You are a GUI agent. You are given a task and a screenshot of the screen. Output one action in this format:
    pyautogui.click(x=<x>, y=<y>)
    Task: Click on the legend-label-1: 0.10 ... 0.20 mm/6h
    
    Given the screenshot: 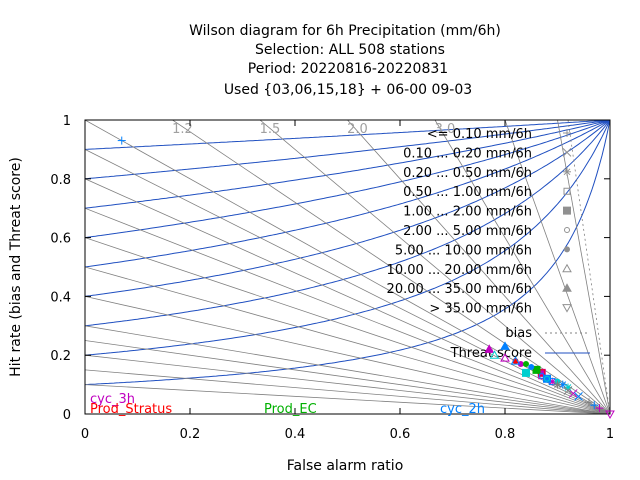 What is the action you would take?
    pyautogui.click(x=467, y=153)
    